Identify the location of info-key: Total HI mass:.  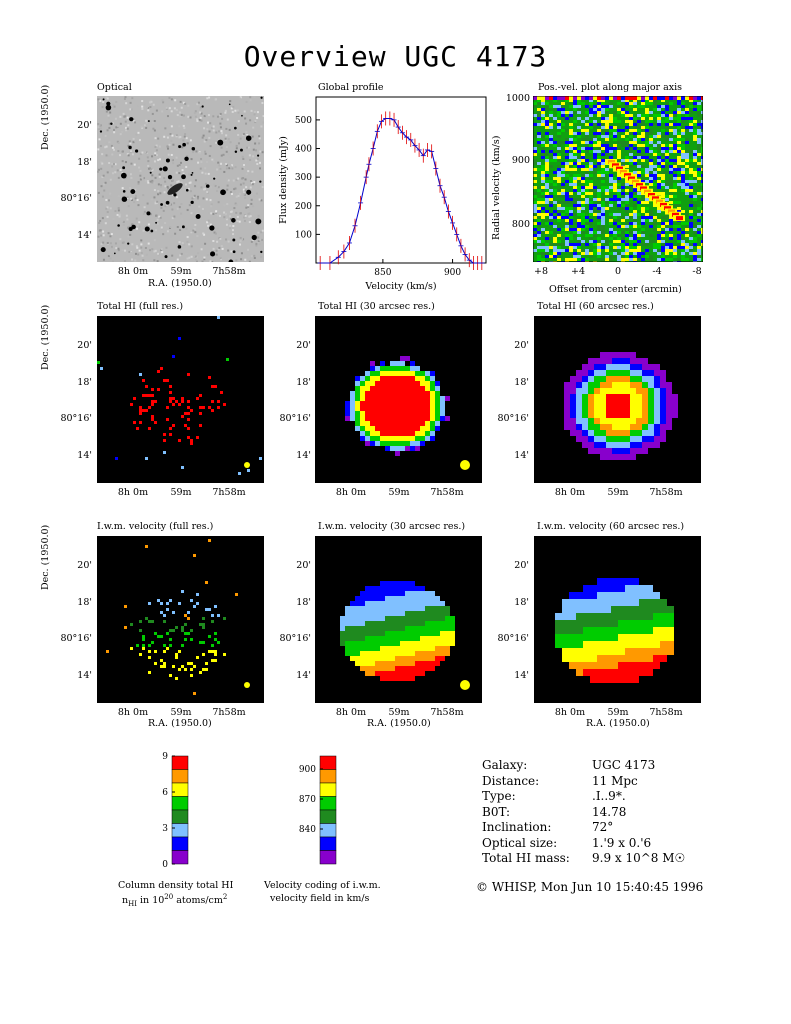
(526, 858).